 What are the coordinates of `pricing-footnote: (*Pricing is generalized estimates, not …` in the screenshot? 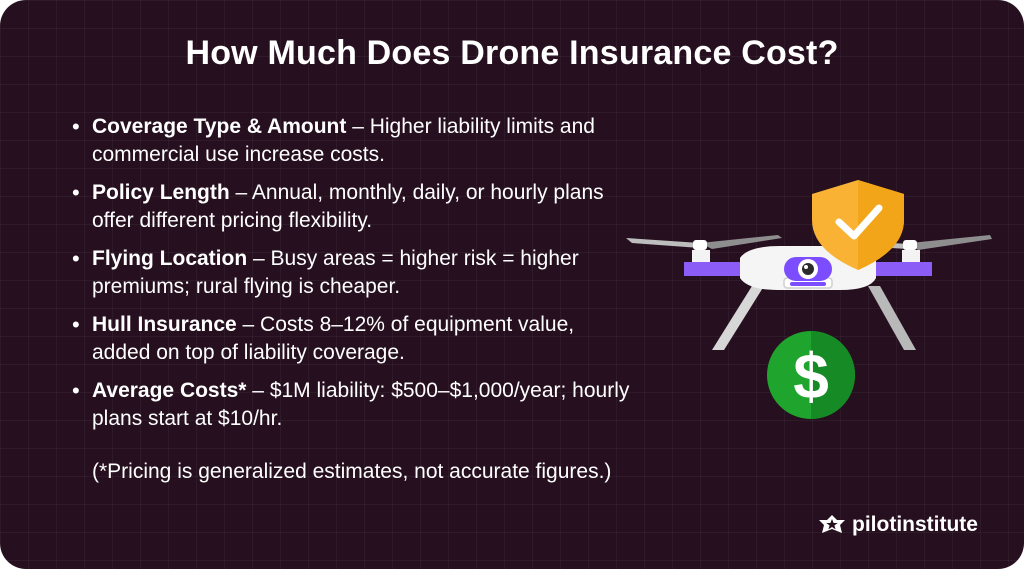 It's located at (352, 471).